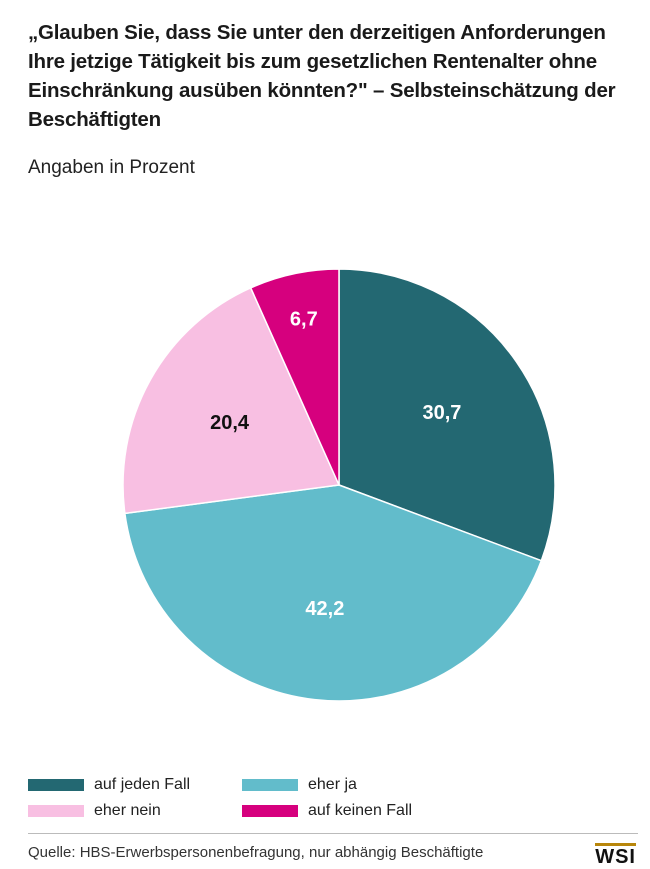 Image resolution: width=650 pixels, height=869 pixels. What do you see at coordinates (231, 400) in the screenshot?
I see `pie-slice-eher-nein` at bounding box center [231, 400].